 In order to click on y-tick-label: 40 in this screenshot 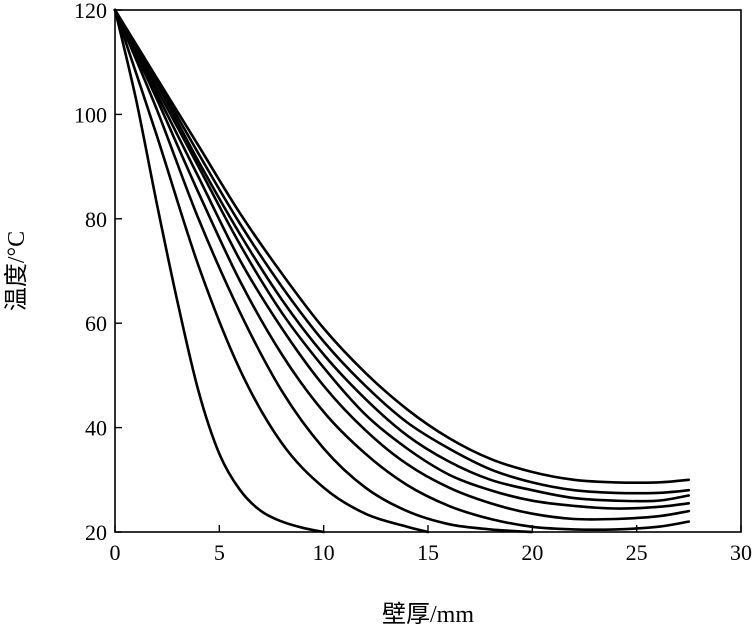, I will do `click(96, 428)`.